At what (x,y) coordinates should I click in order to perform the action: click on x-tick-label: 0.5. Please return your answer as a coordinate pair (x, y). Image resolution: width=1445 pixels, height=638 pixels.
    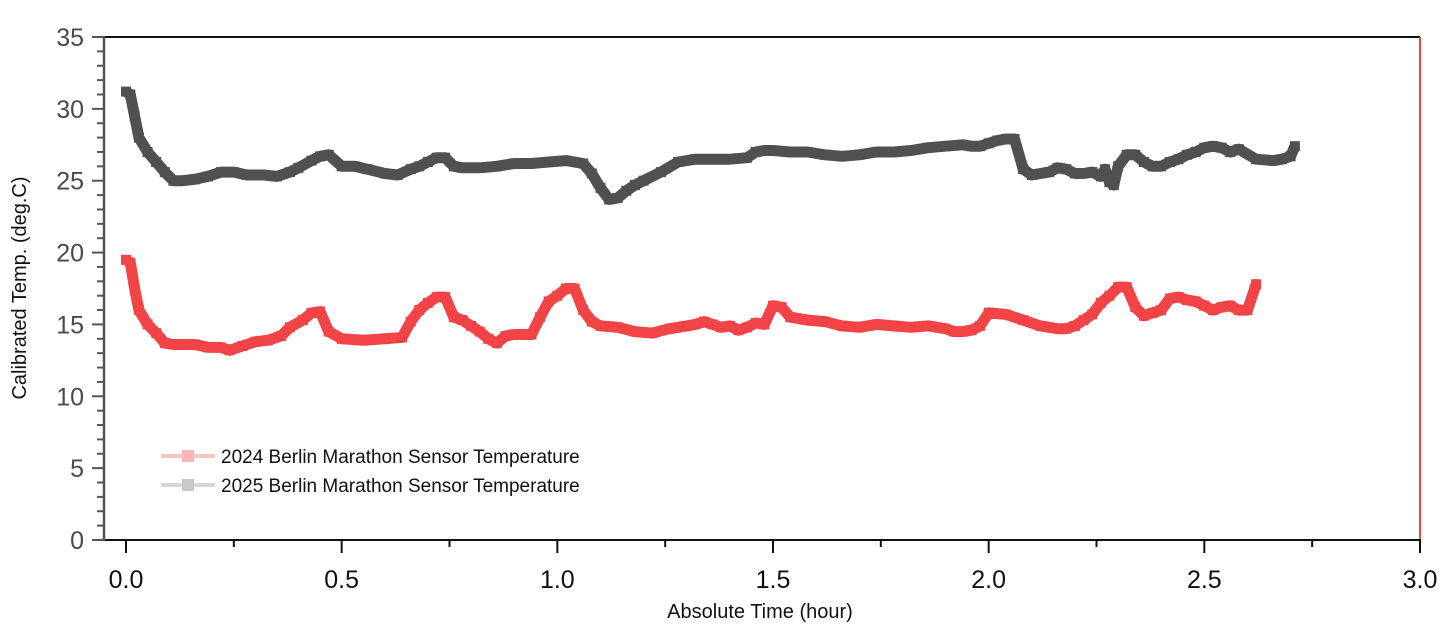
    Looking at the image, I should click on (341, 580).